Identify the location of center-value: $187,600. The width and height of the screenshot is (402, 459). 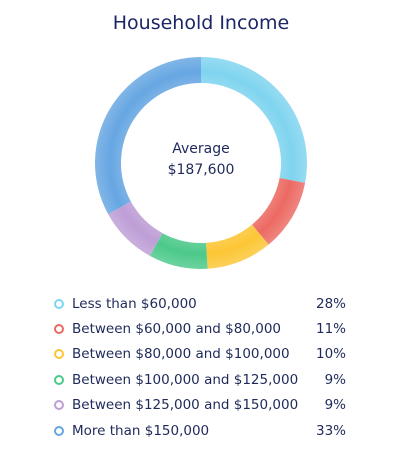
(201, 170).